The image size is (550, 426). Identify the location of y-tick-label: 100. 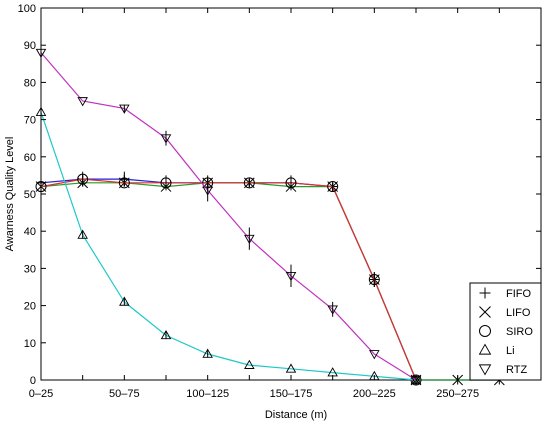
(27, 9).